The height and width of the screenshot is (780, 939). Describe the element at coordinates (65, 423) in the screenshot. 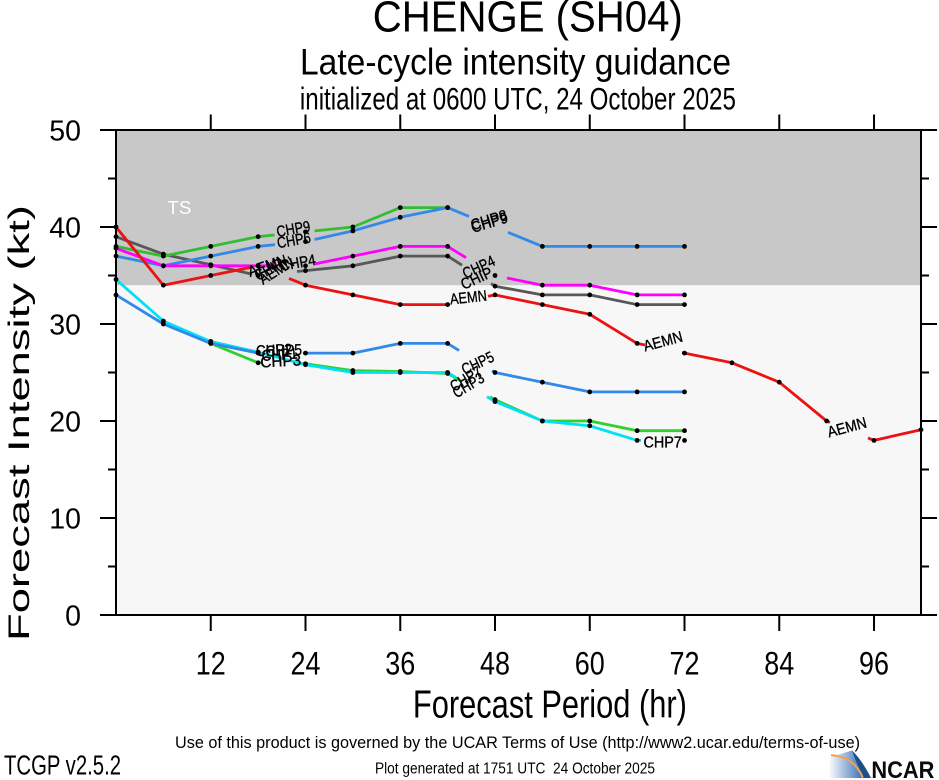

I see `svg-text: 20` at that location.